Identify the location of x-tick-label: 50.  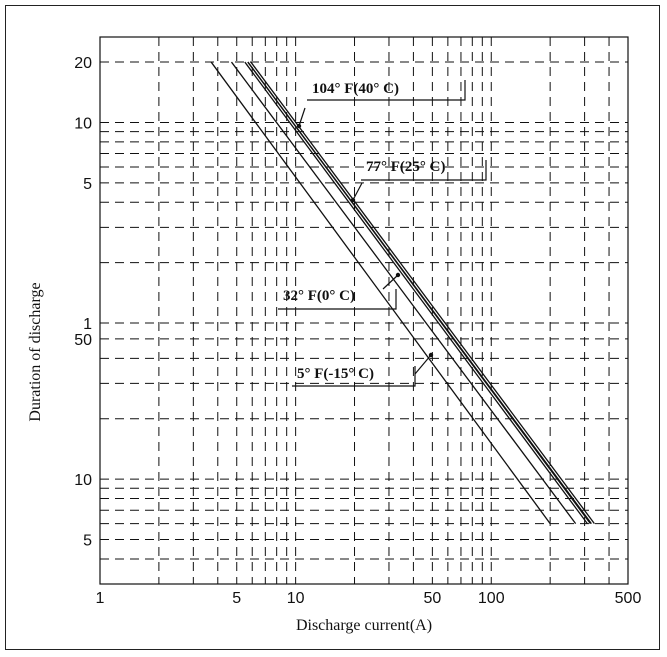
(432, 598).